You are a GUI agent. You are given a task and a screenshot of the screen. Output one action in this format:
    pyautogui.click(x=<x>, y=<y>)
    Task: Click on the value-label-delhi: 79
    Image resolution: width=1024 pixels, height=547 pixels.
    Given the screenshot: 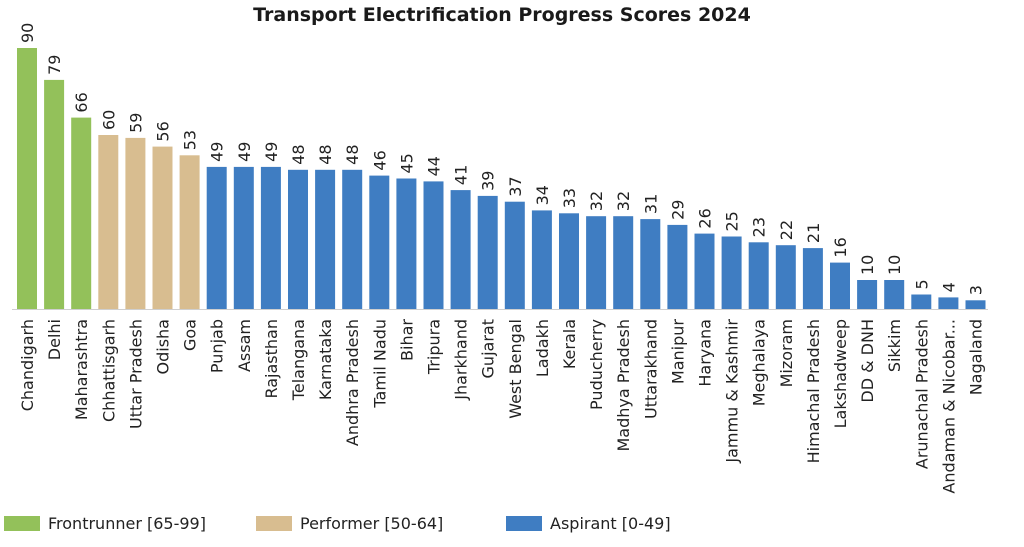 What is the action you would take?
    pyautogui.click(x=54, y=65)
    